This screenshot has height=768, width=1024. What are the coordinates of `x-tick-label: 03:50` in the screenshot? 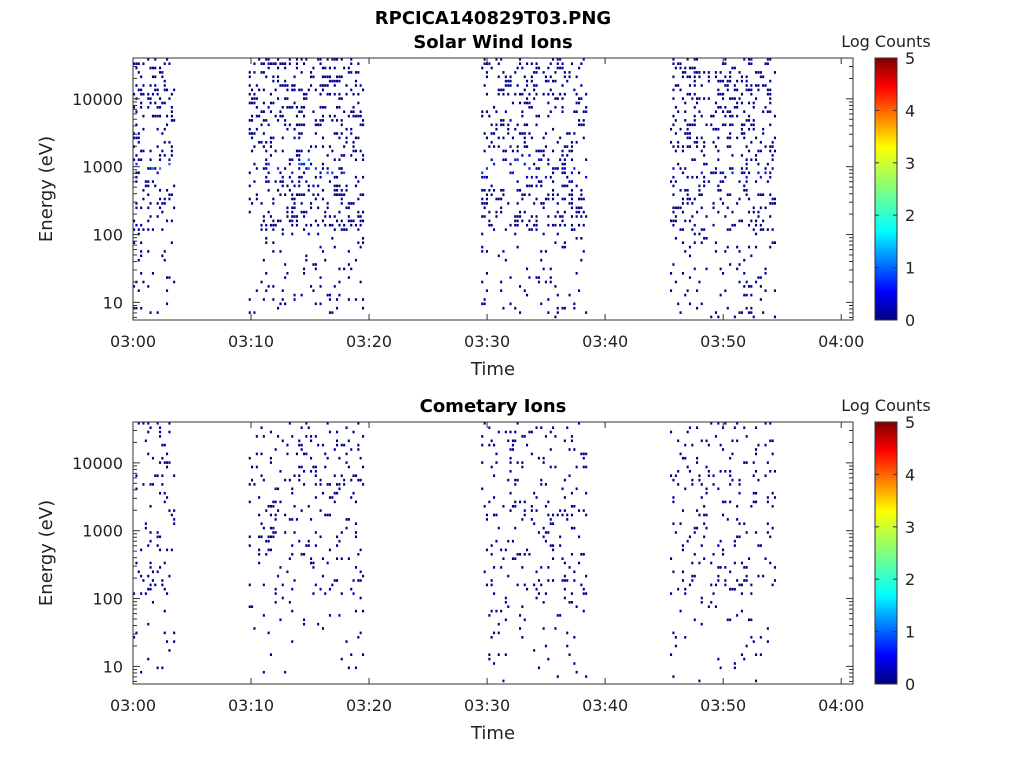 It's located at (723, 341).